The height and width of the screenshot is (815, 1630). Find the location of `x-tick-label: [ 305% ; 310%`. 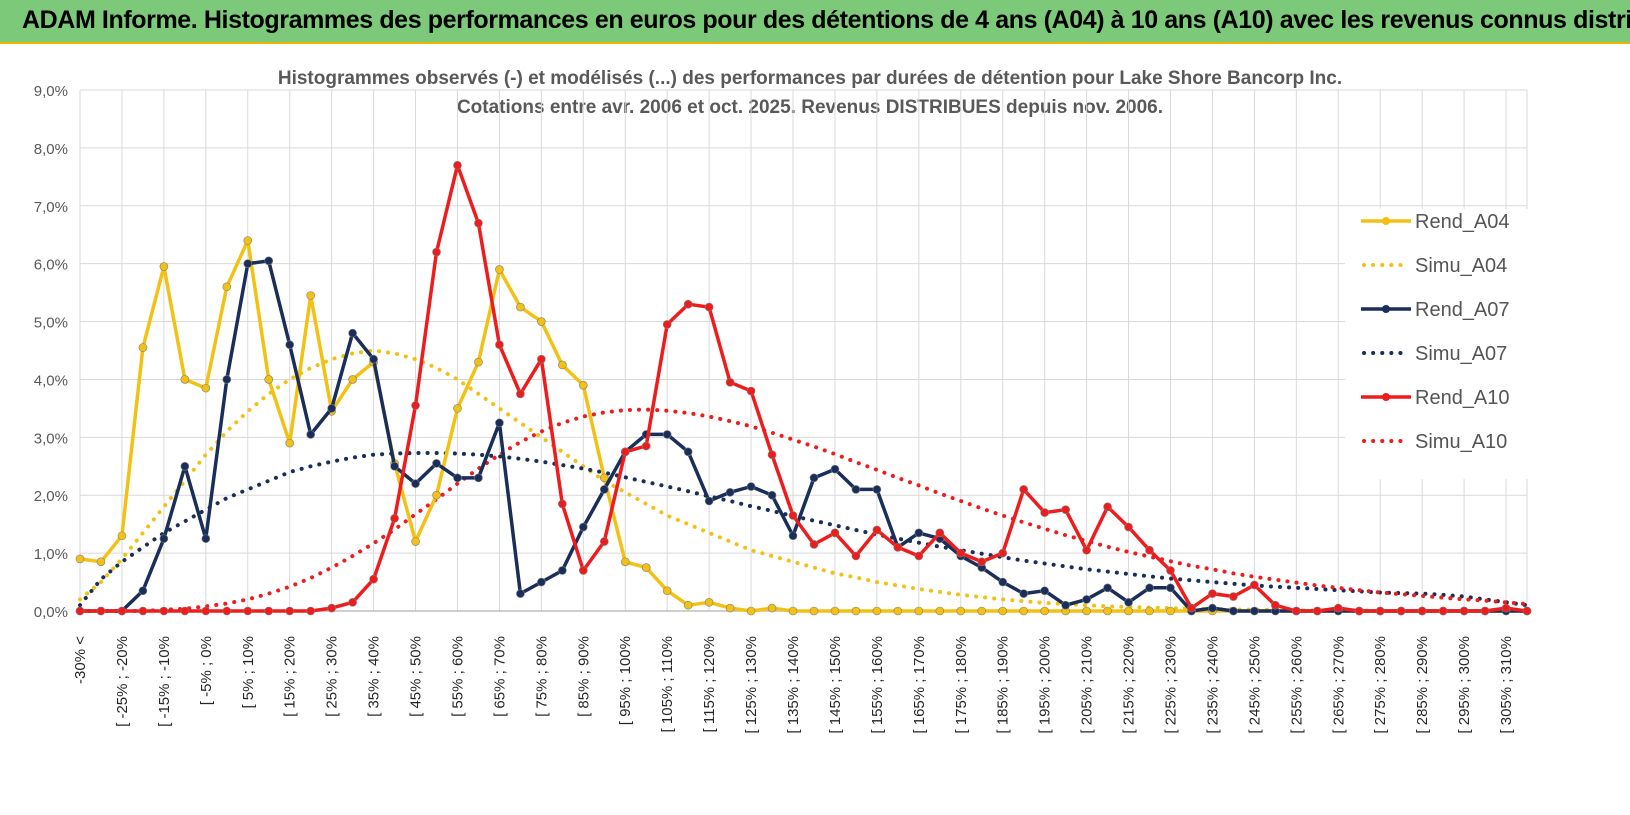

x-tick-label: [ 305% ; 310% is located at coordinates (1506, 685).